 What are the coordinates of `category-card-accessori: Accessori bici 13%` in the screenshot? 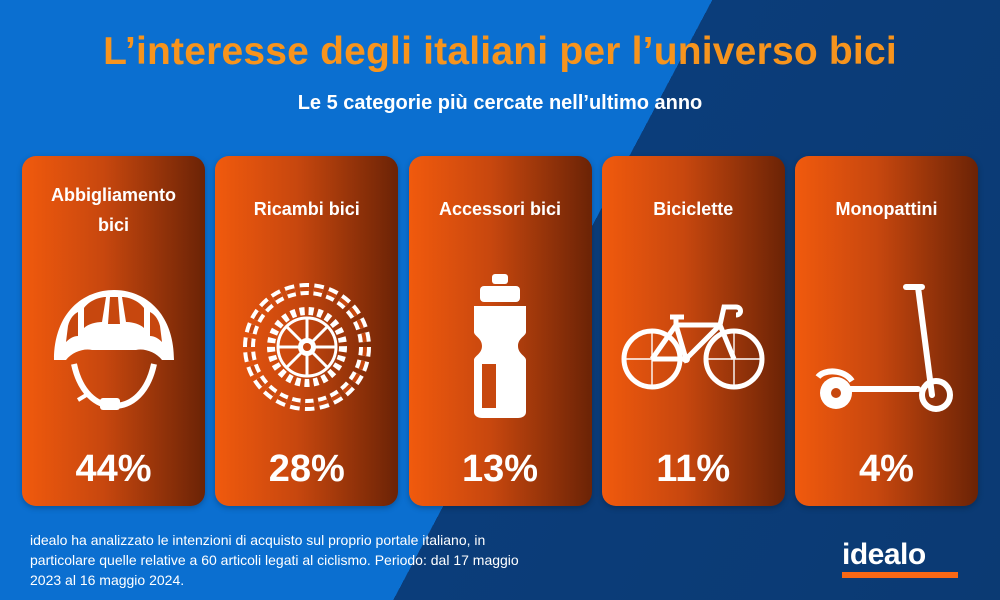 It's located at (500, 331).